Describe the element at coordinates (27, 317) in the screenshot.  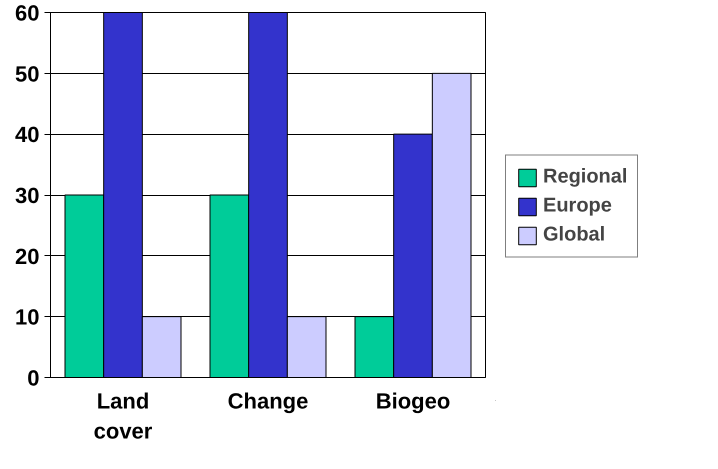
I see `y-tick-label: 10` at that location.